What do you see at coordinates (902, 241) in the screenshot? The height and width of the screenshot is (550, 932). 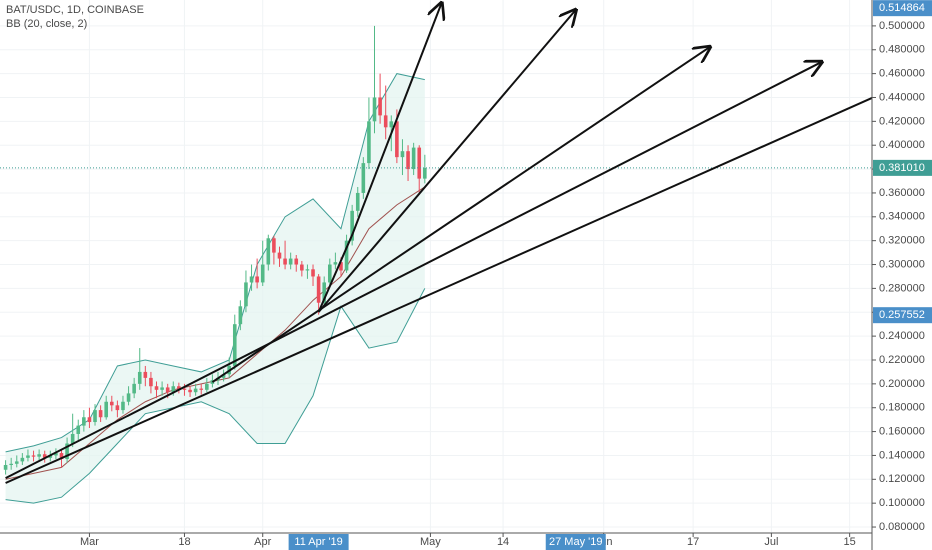 I see `y-tick-label: 0.320000` at bounding box center [902, 241].